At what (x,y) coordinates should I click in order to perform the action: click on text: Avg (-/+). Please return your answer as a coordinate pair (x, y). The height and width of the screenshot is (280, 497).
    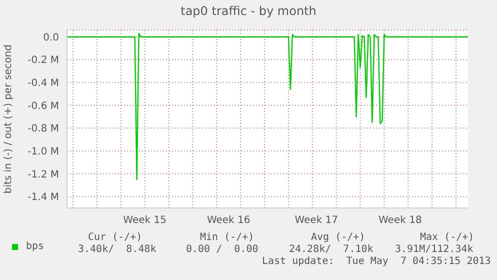
    Looking at the image, I should click on (338, 237).